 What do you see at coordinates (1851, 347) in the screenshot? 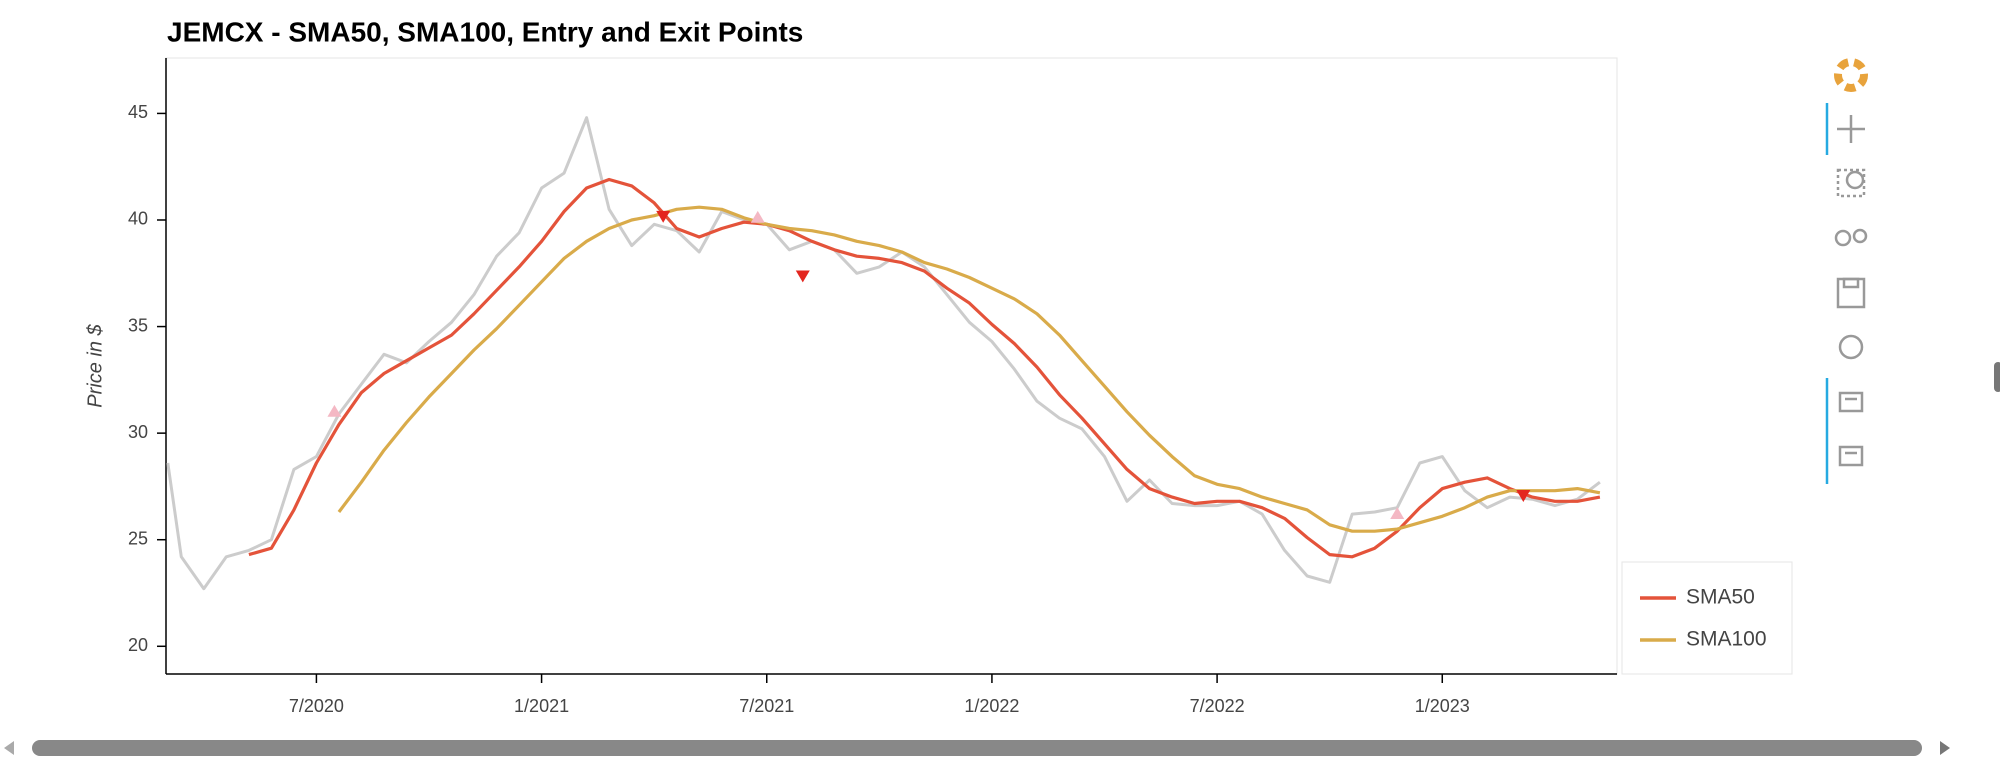
I see `reset-tool` at bounding box center [1851, 347].